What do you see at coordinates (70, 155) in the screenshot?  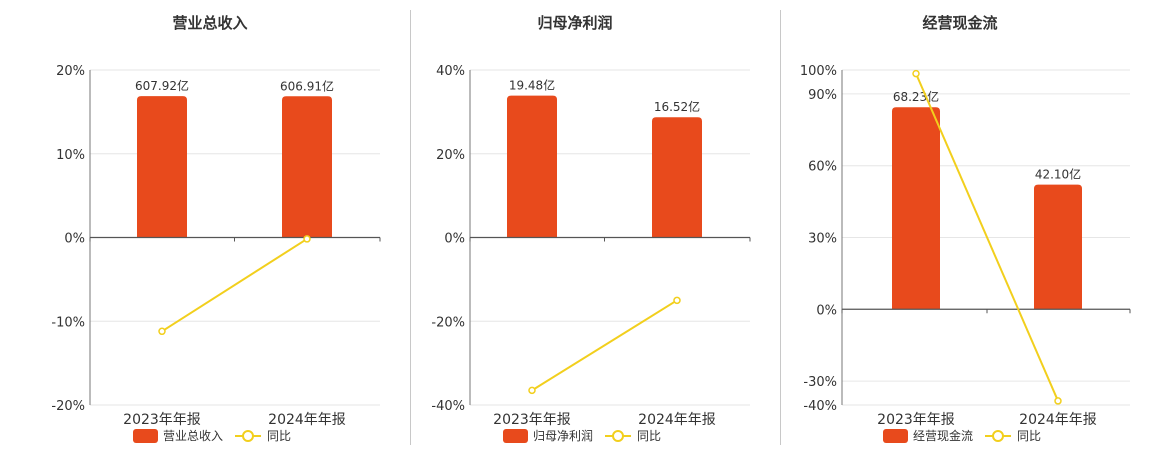 I see `y-tick-label: 10%` at bounding box center [70, 155].